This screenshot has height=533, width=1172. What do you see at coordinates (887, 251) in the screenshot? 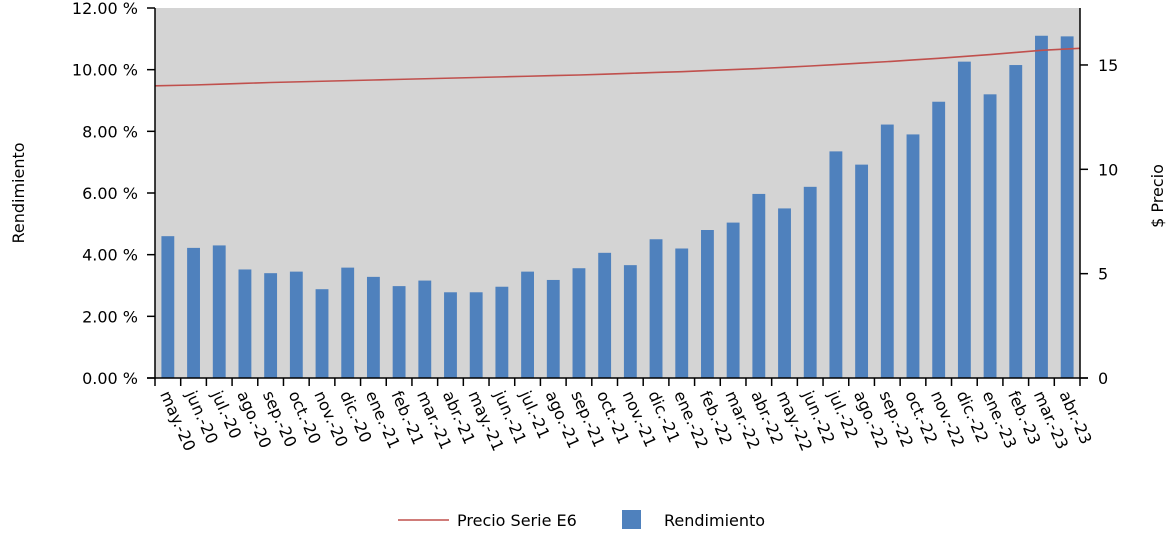
I see `bar-sep.-22` at bounding box center [887, 251].